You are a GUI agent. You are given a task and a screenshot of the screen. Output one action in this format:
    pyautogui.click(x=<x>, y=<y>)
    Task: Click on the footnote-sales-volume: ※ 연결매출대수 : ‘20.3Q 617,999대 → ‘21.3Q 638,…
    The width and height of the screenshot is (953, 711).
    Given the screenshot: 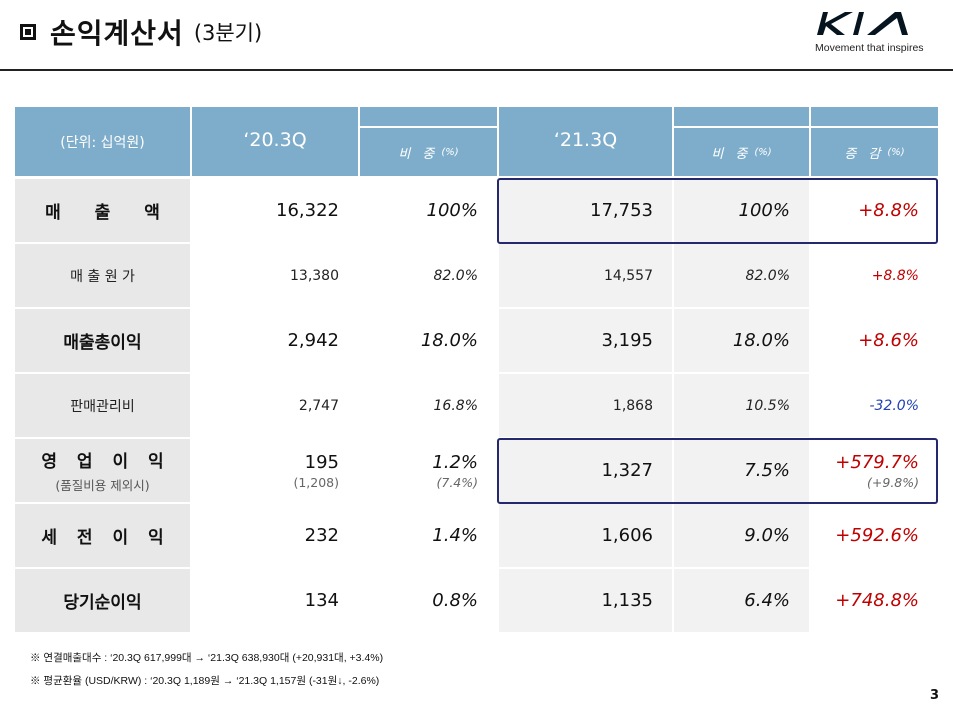 What is the action you would take?
    pyautogui.click(x=207, y=658)
    